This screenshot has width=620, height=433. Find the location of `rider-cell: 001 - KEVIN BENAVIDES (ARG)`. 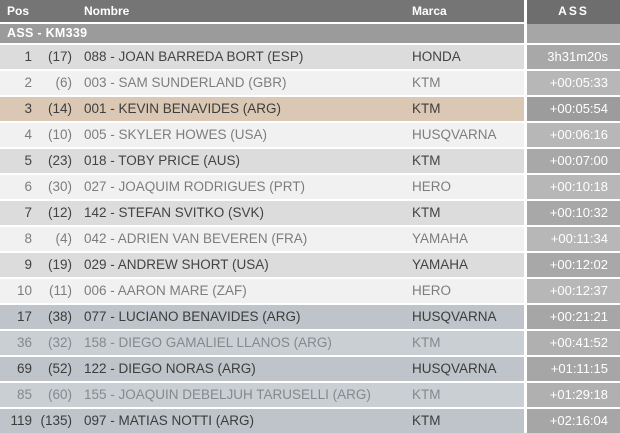

rider-cell: 001 - KEVIN BENAVIDES (ARG) is located at coordinates (183, 108).